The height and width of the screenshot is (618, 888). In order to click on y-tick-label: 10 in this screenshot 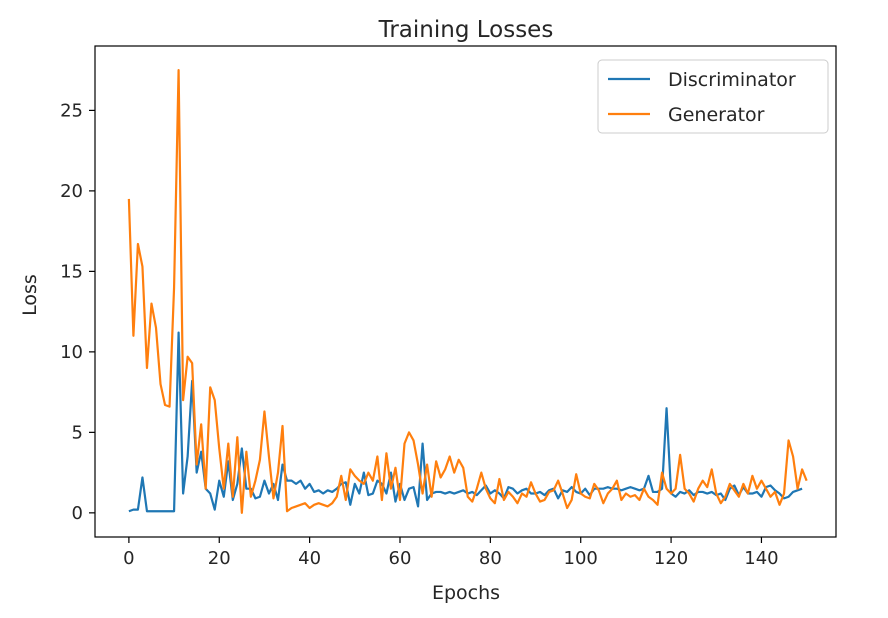, I will do `click(71, 352)`.